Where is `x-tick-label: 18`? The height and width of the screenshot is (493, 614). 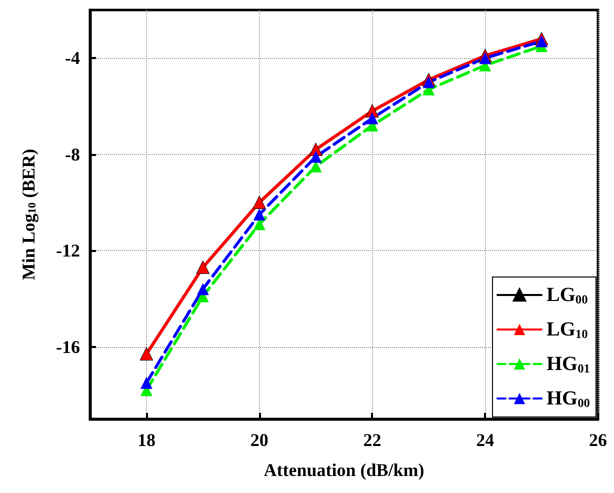
x-tick-label: 18 is located at coordinates (146, 440).